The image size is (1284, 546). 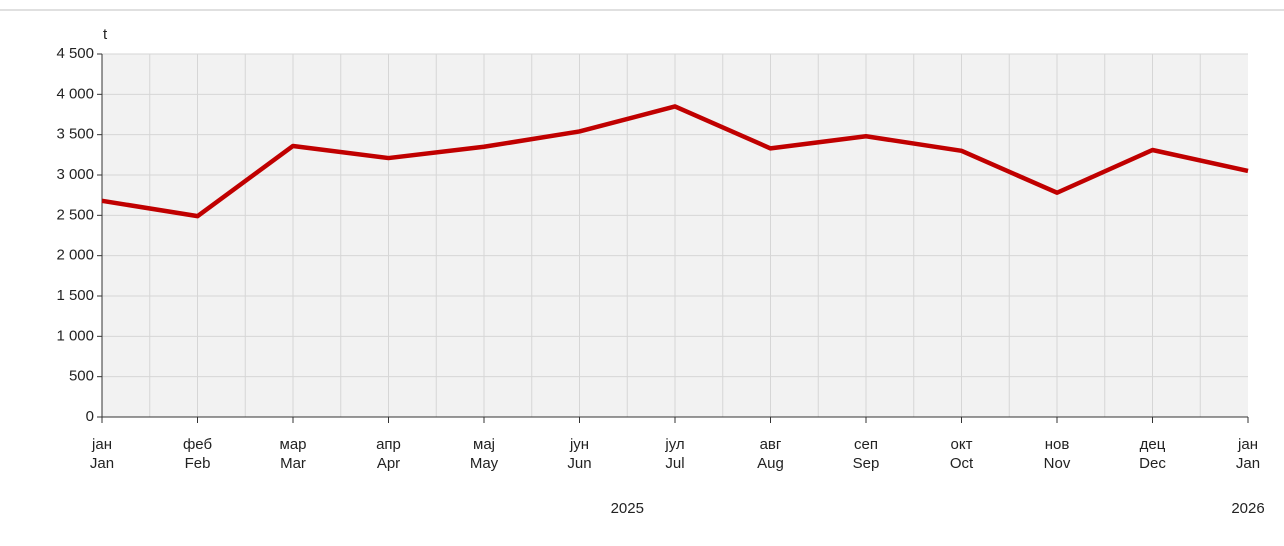 What do you see at coordinates (579, 444) in the screenshot?
I see `x-tick-label-sr: јун` at bounding box center [579, 444].